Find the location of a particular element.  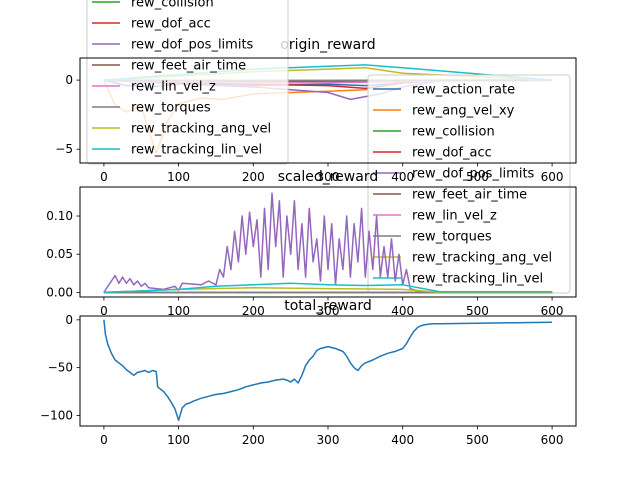

legend-label-rew-action-rate: rew_action_rate is located at coordinates (463, 90).